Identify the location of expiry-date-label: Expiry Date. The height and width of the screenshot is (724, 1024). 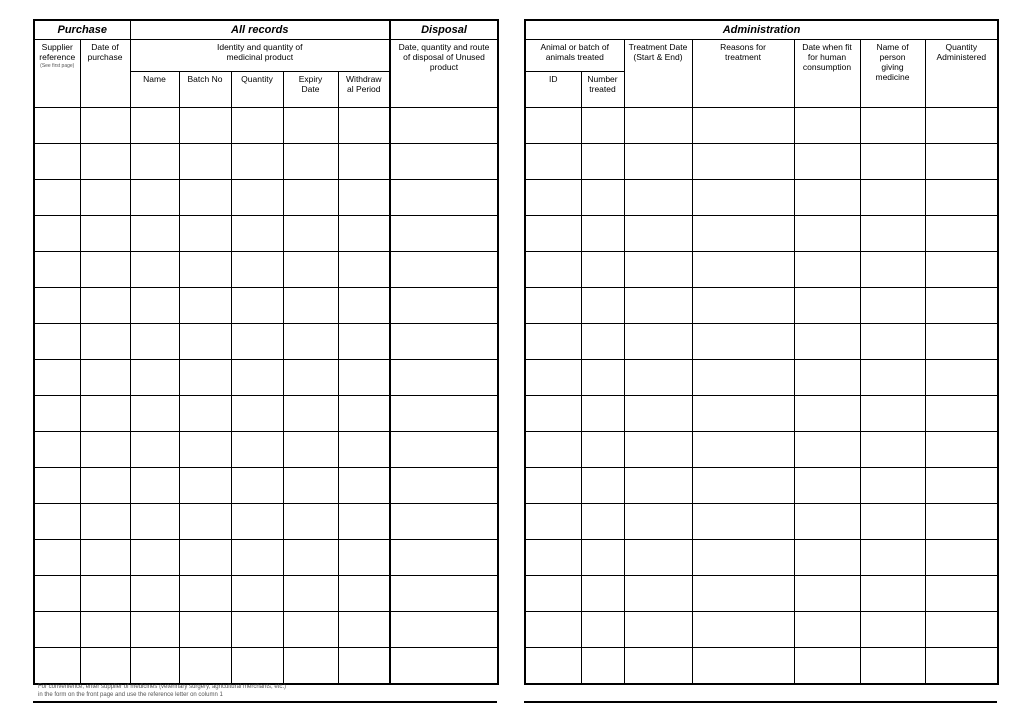
(310, 84).